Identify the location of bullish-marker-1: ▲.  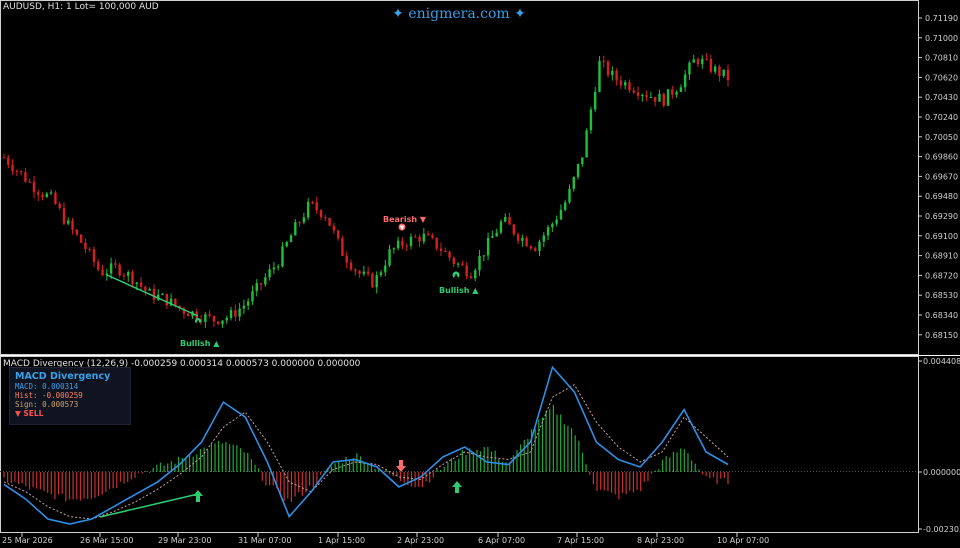
(198, 322).